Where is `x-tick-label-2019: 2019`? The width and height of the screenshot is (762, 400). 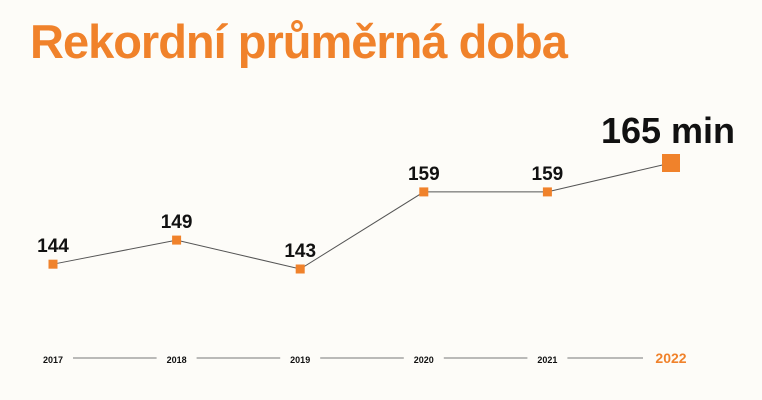 x-tick-label-2019: 2019 is located at coordinates (300, 360).